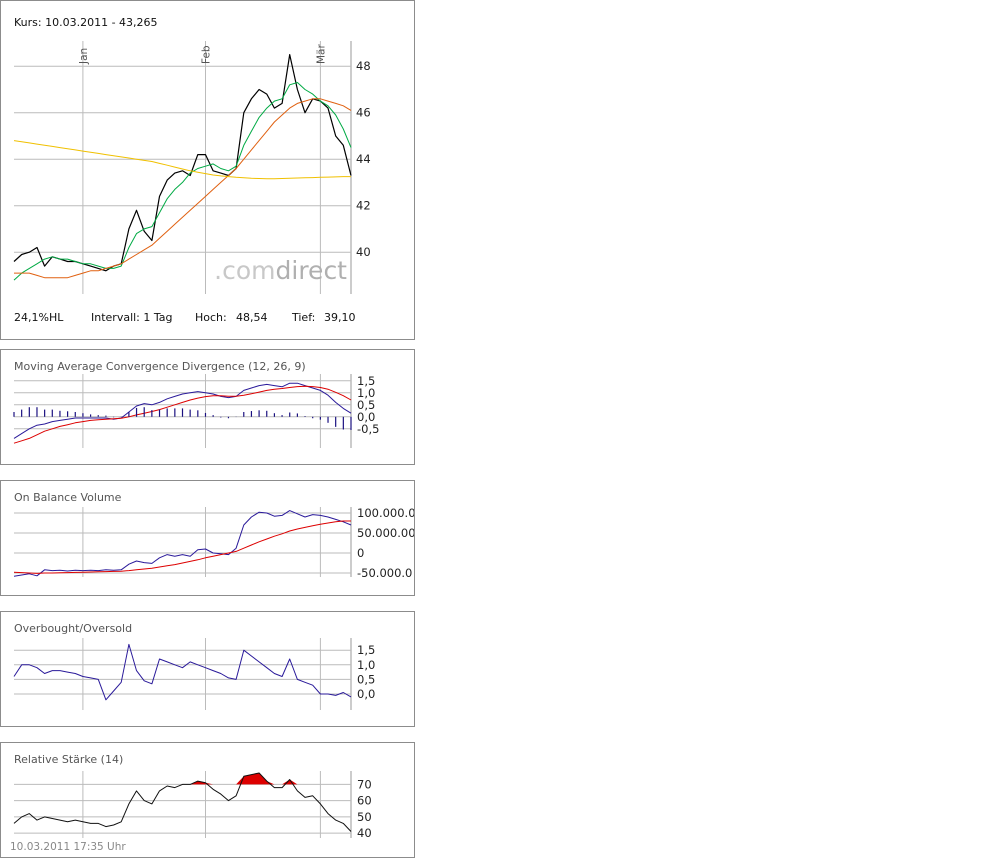 The height and width of the screenshot is (859, 1008). Describe the element at coordinates (368, 429) in the screenshot. I see `y-tick-label: -0,5` at that location.